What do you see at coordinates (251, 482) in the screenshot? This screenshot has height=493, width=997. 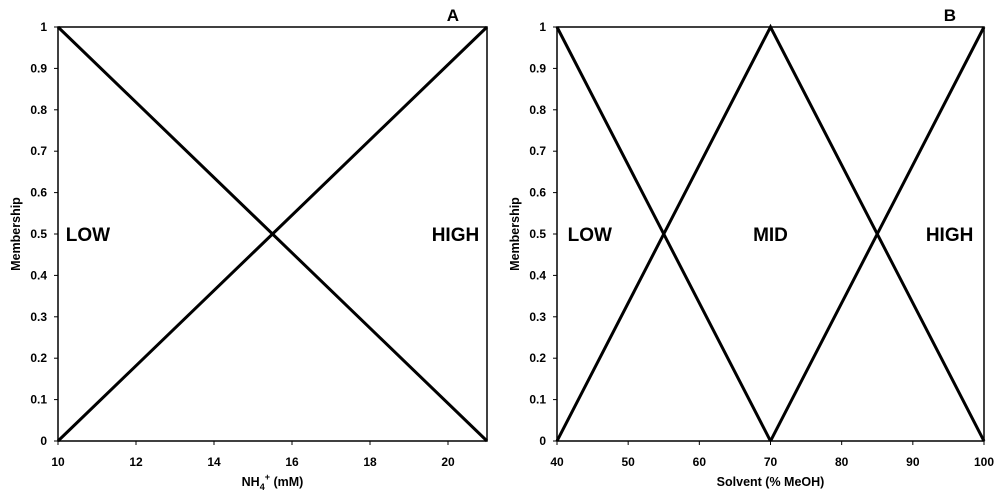 I see `x-axis-title-base: NH` at bounding box center [251, 482].